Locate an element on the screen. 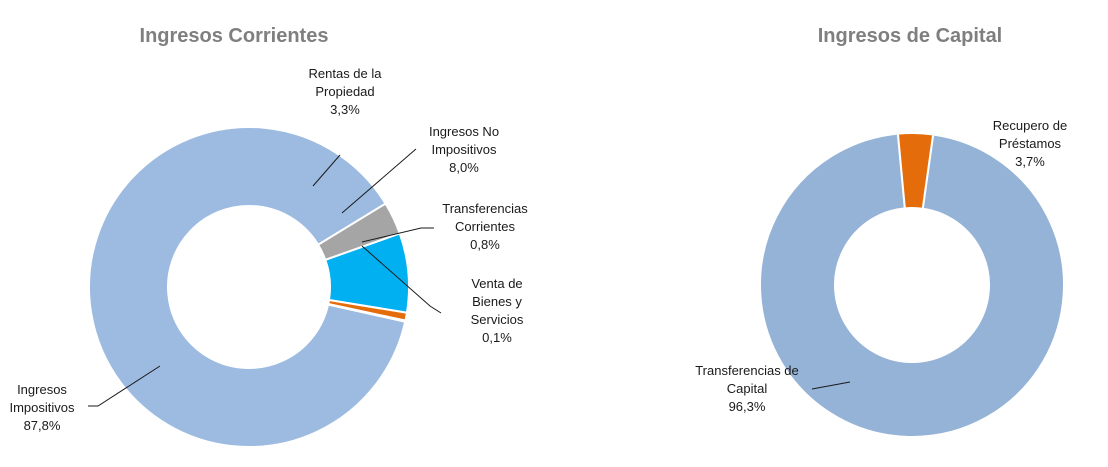 This screenshot has height=467, width=1108. chart-title: Ingresos Corrientes is located at coordinates (234, 36).